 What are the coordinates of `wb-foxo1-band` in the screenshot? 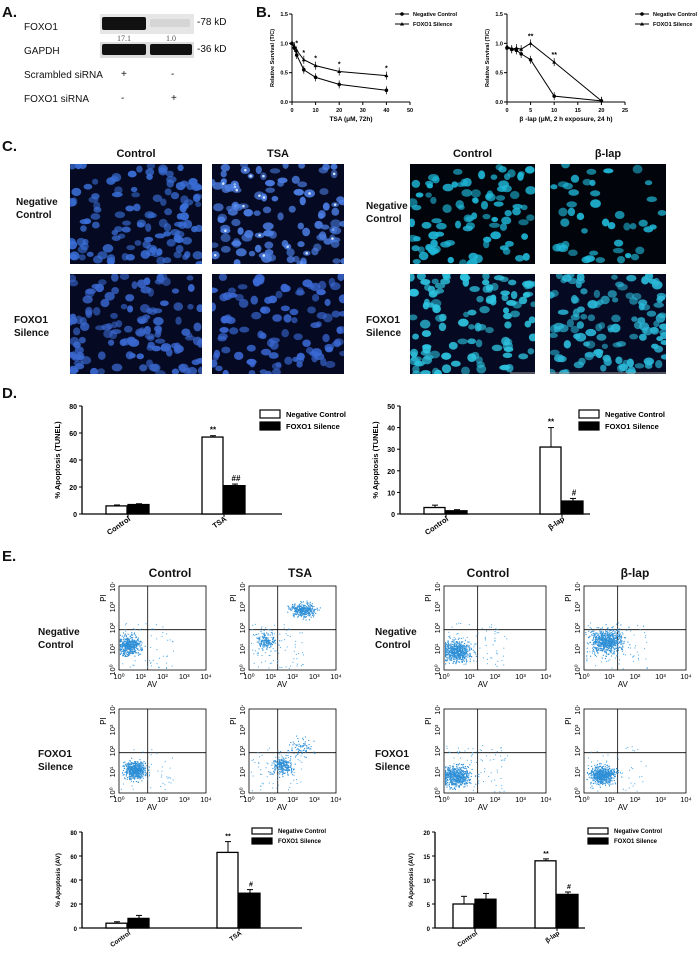 It's located at (170, 23).